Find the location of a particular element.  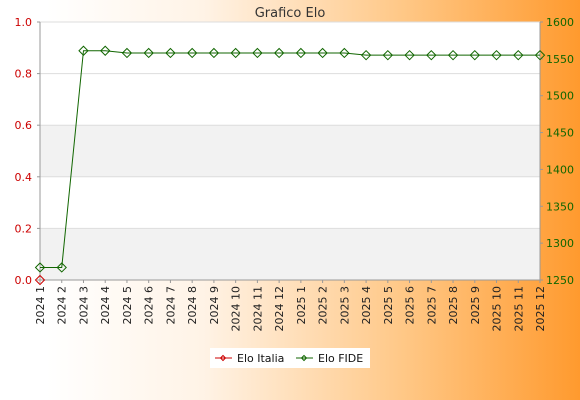

tick-label-right: 1350 is located at coordinates (560, 206).